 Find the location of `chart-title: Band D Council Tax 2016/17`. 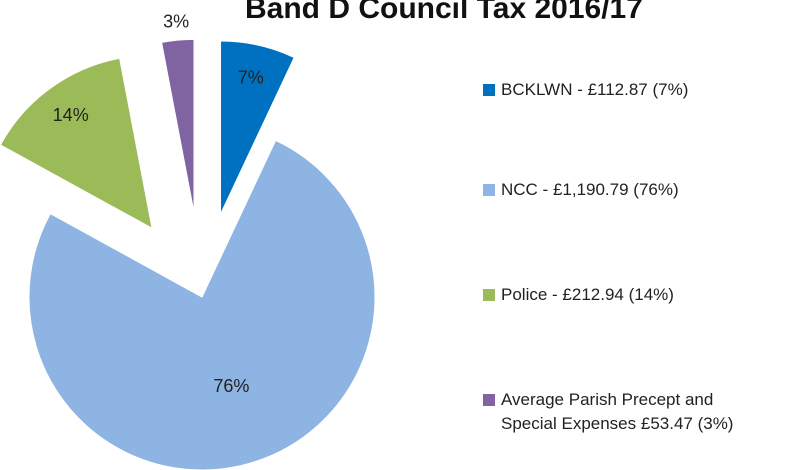

chart-title: Band D Council Tax 2016/17 is located at coordinates (444, 12).